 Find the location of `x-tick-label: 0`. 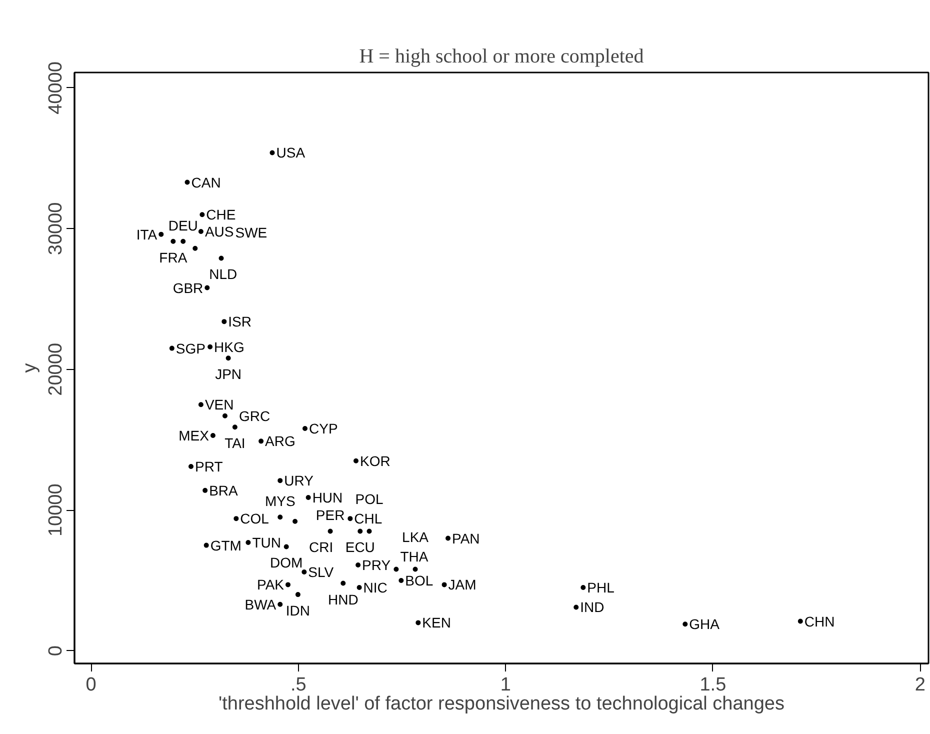

x-tick-label: 0 is located at coordinates (91, 685).